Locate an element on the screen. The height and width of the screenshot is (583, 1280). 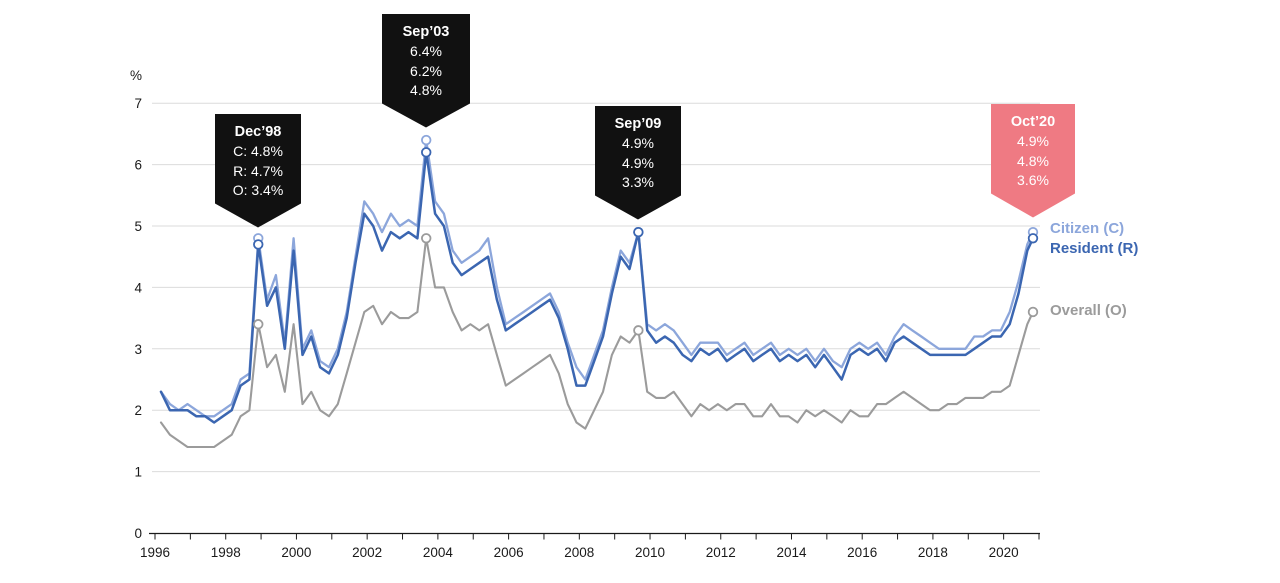
callout-sep09: Sep’09 4.9% 4.9% 3.3% is located at coordinates (638, 163).